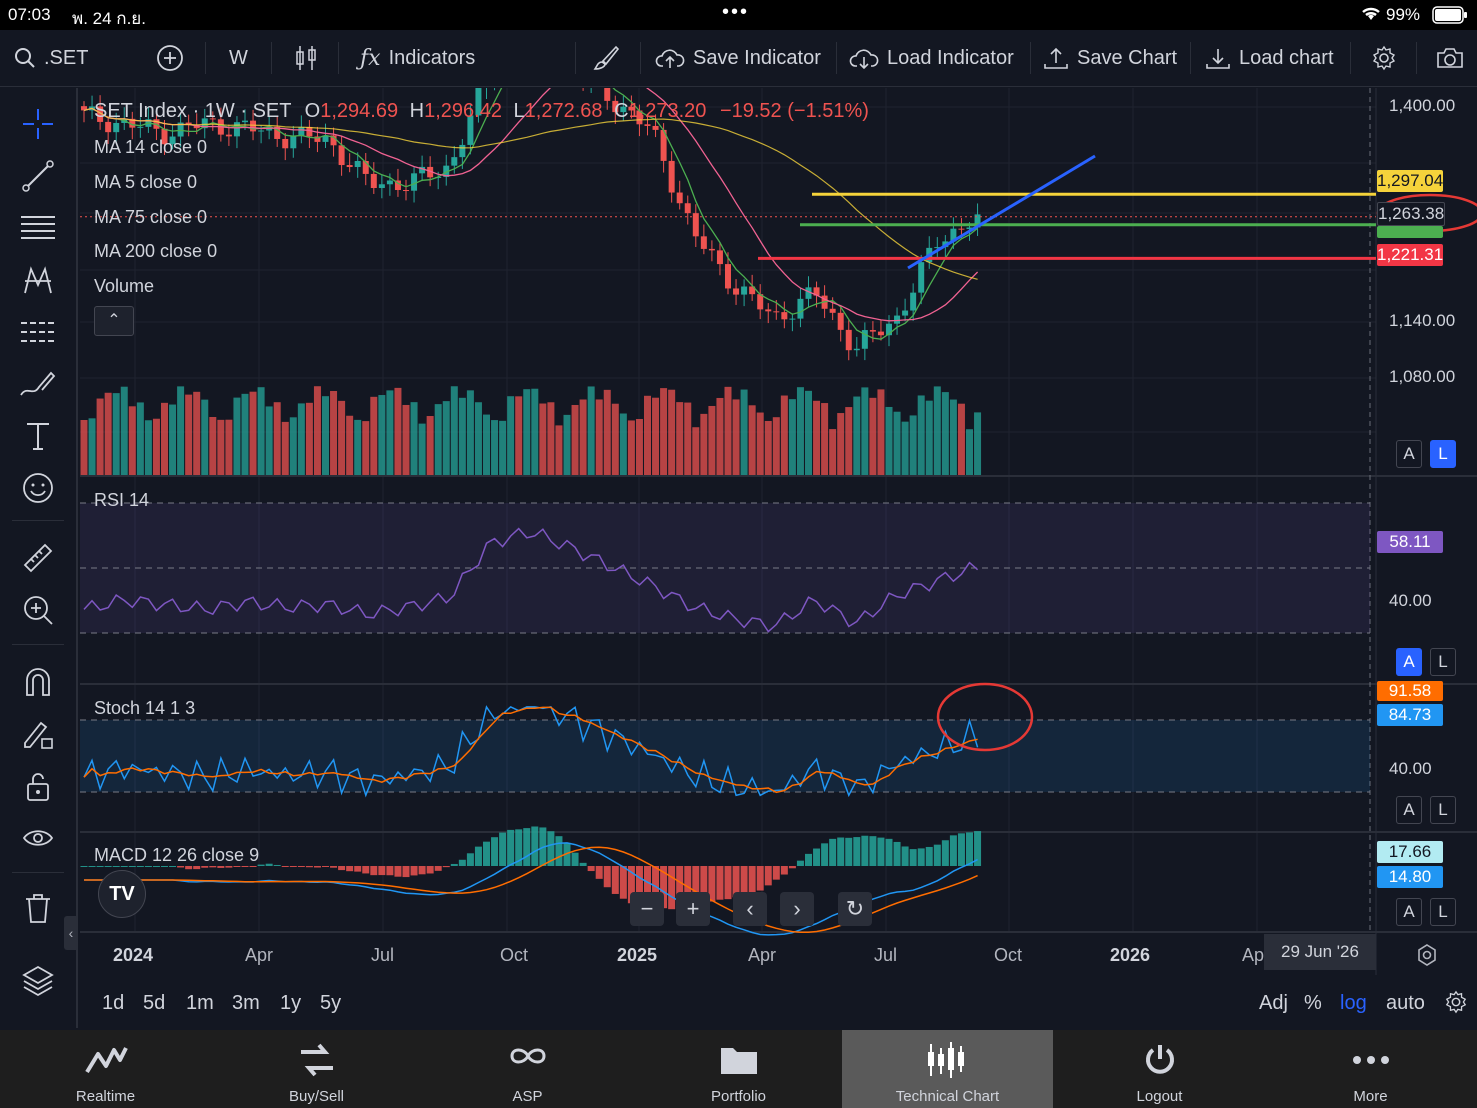 This screenshot has height=1108, width=1477. I want to click on load-indicator-button: Load Indicator, so click(931, 58).